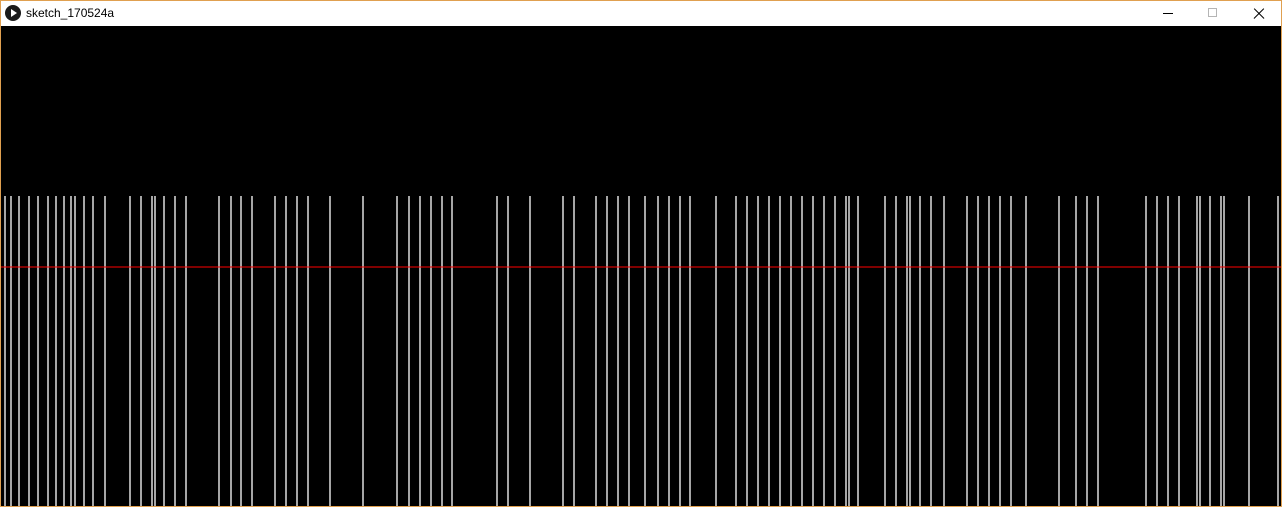  I want to click on window-title: sketch_170524a, so click(70, 13).